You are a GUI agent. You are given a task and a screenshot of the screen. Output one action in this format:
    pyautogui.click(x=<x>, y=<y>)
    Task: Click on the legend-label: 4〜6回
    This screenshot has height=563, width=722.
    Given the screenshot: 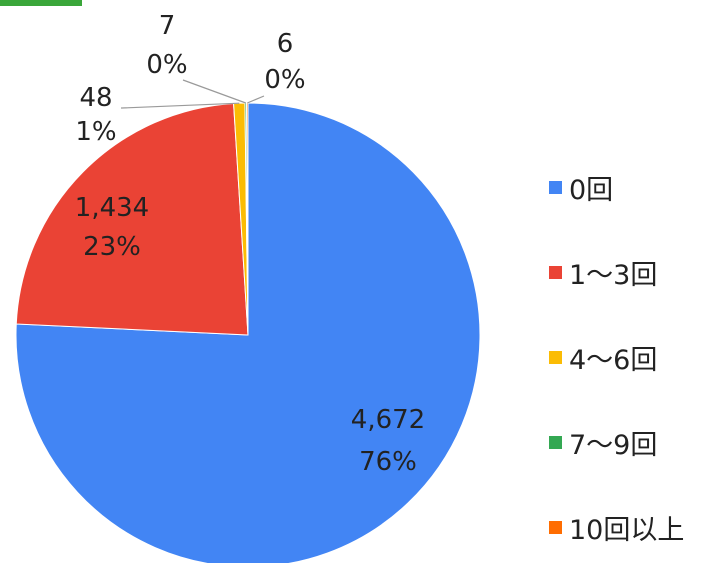 What is the action you would take?
    pyautogui.click(x=613, y=360)
    